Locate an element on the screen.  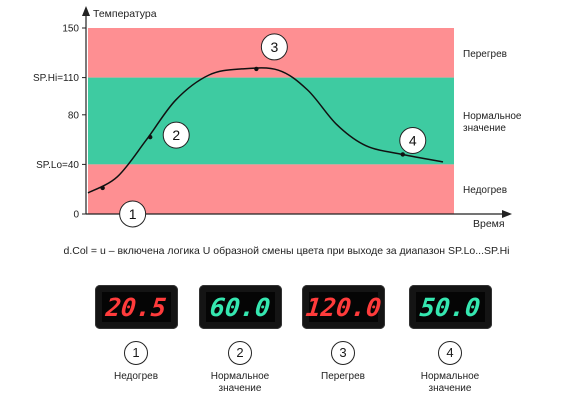
zone-label: значение is located at coordinates (484, 128).